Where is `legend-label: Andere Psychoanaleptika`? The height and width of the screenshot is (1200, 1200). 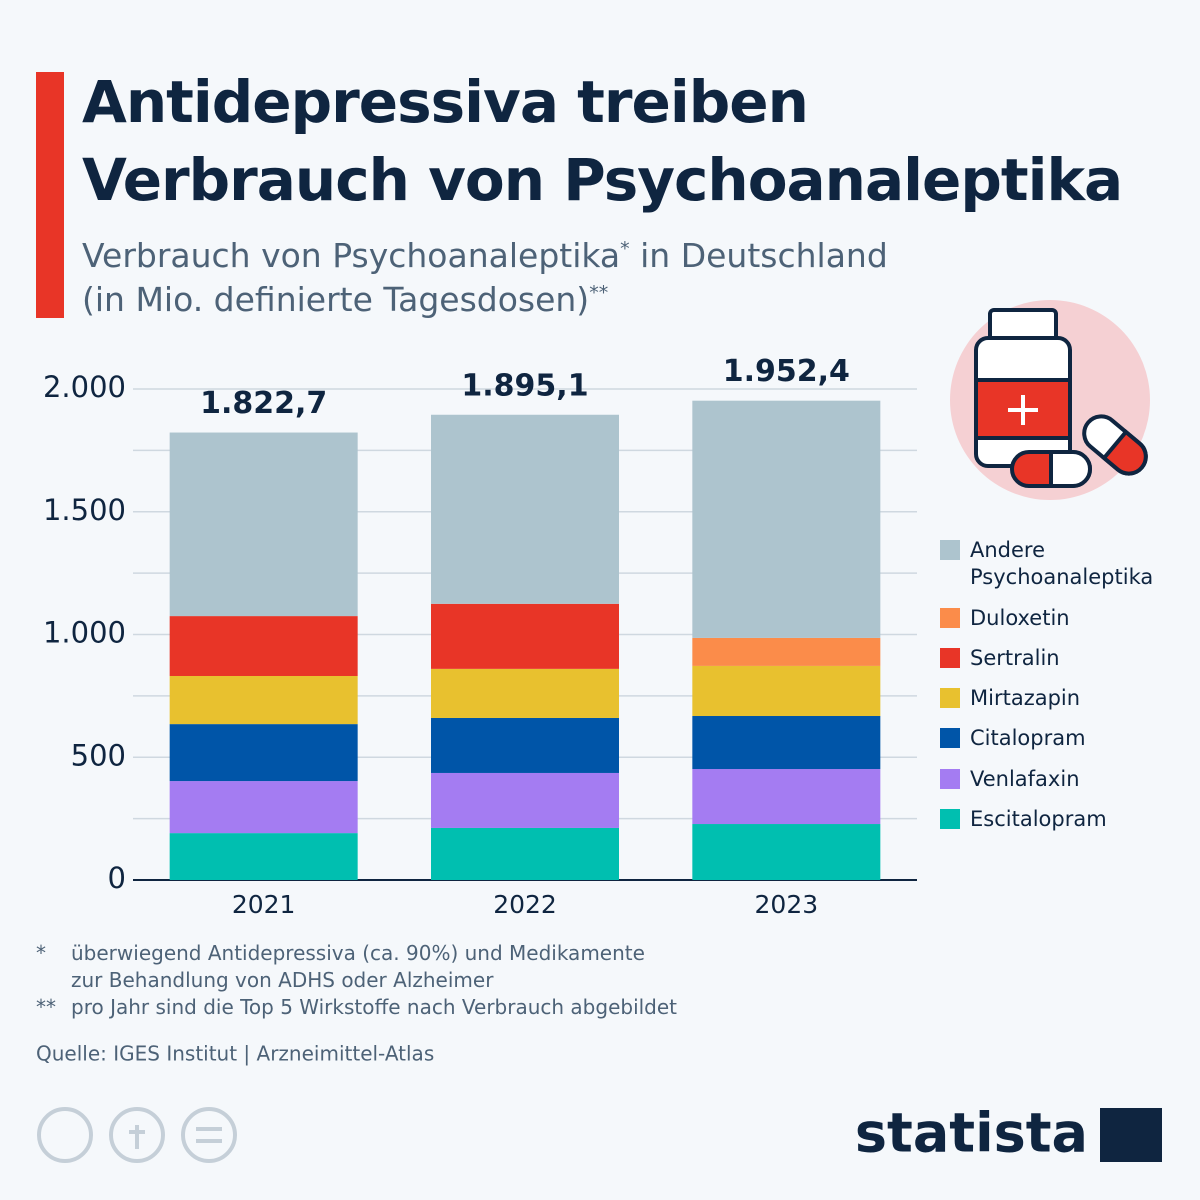
legend-label: Andere Psychoanaleptika is located at coordinates (1062, 564).